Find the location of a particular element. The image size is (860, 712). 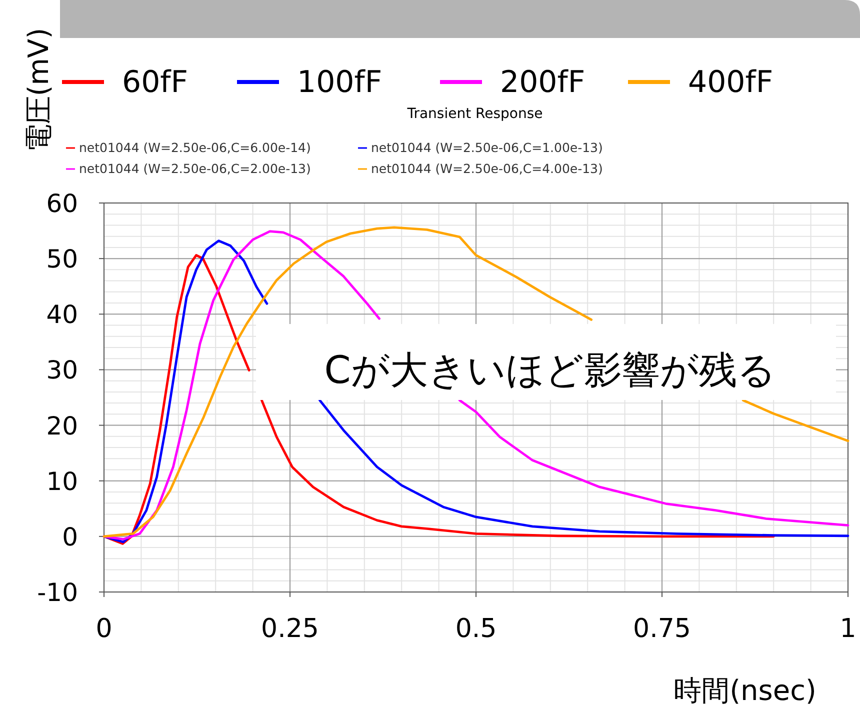

x-tick-label: 0 is located at coordinates (104, 629).